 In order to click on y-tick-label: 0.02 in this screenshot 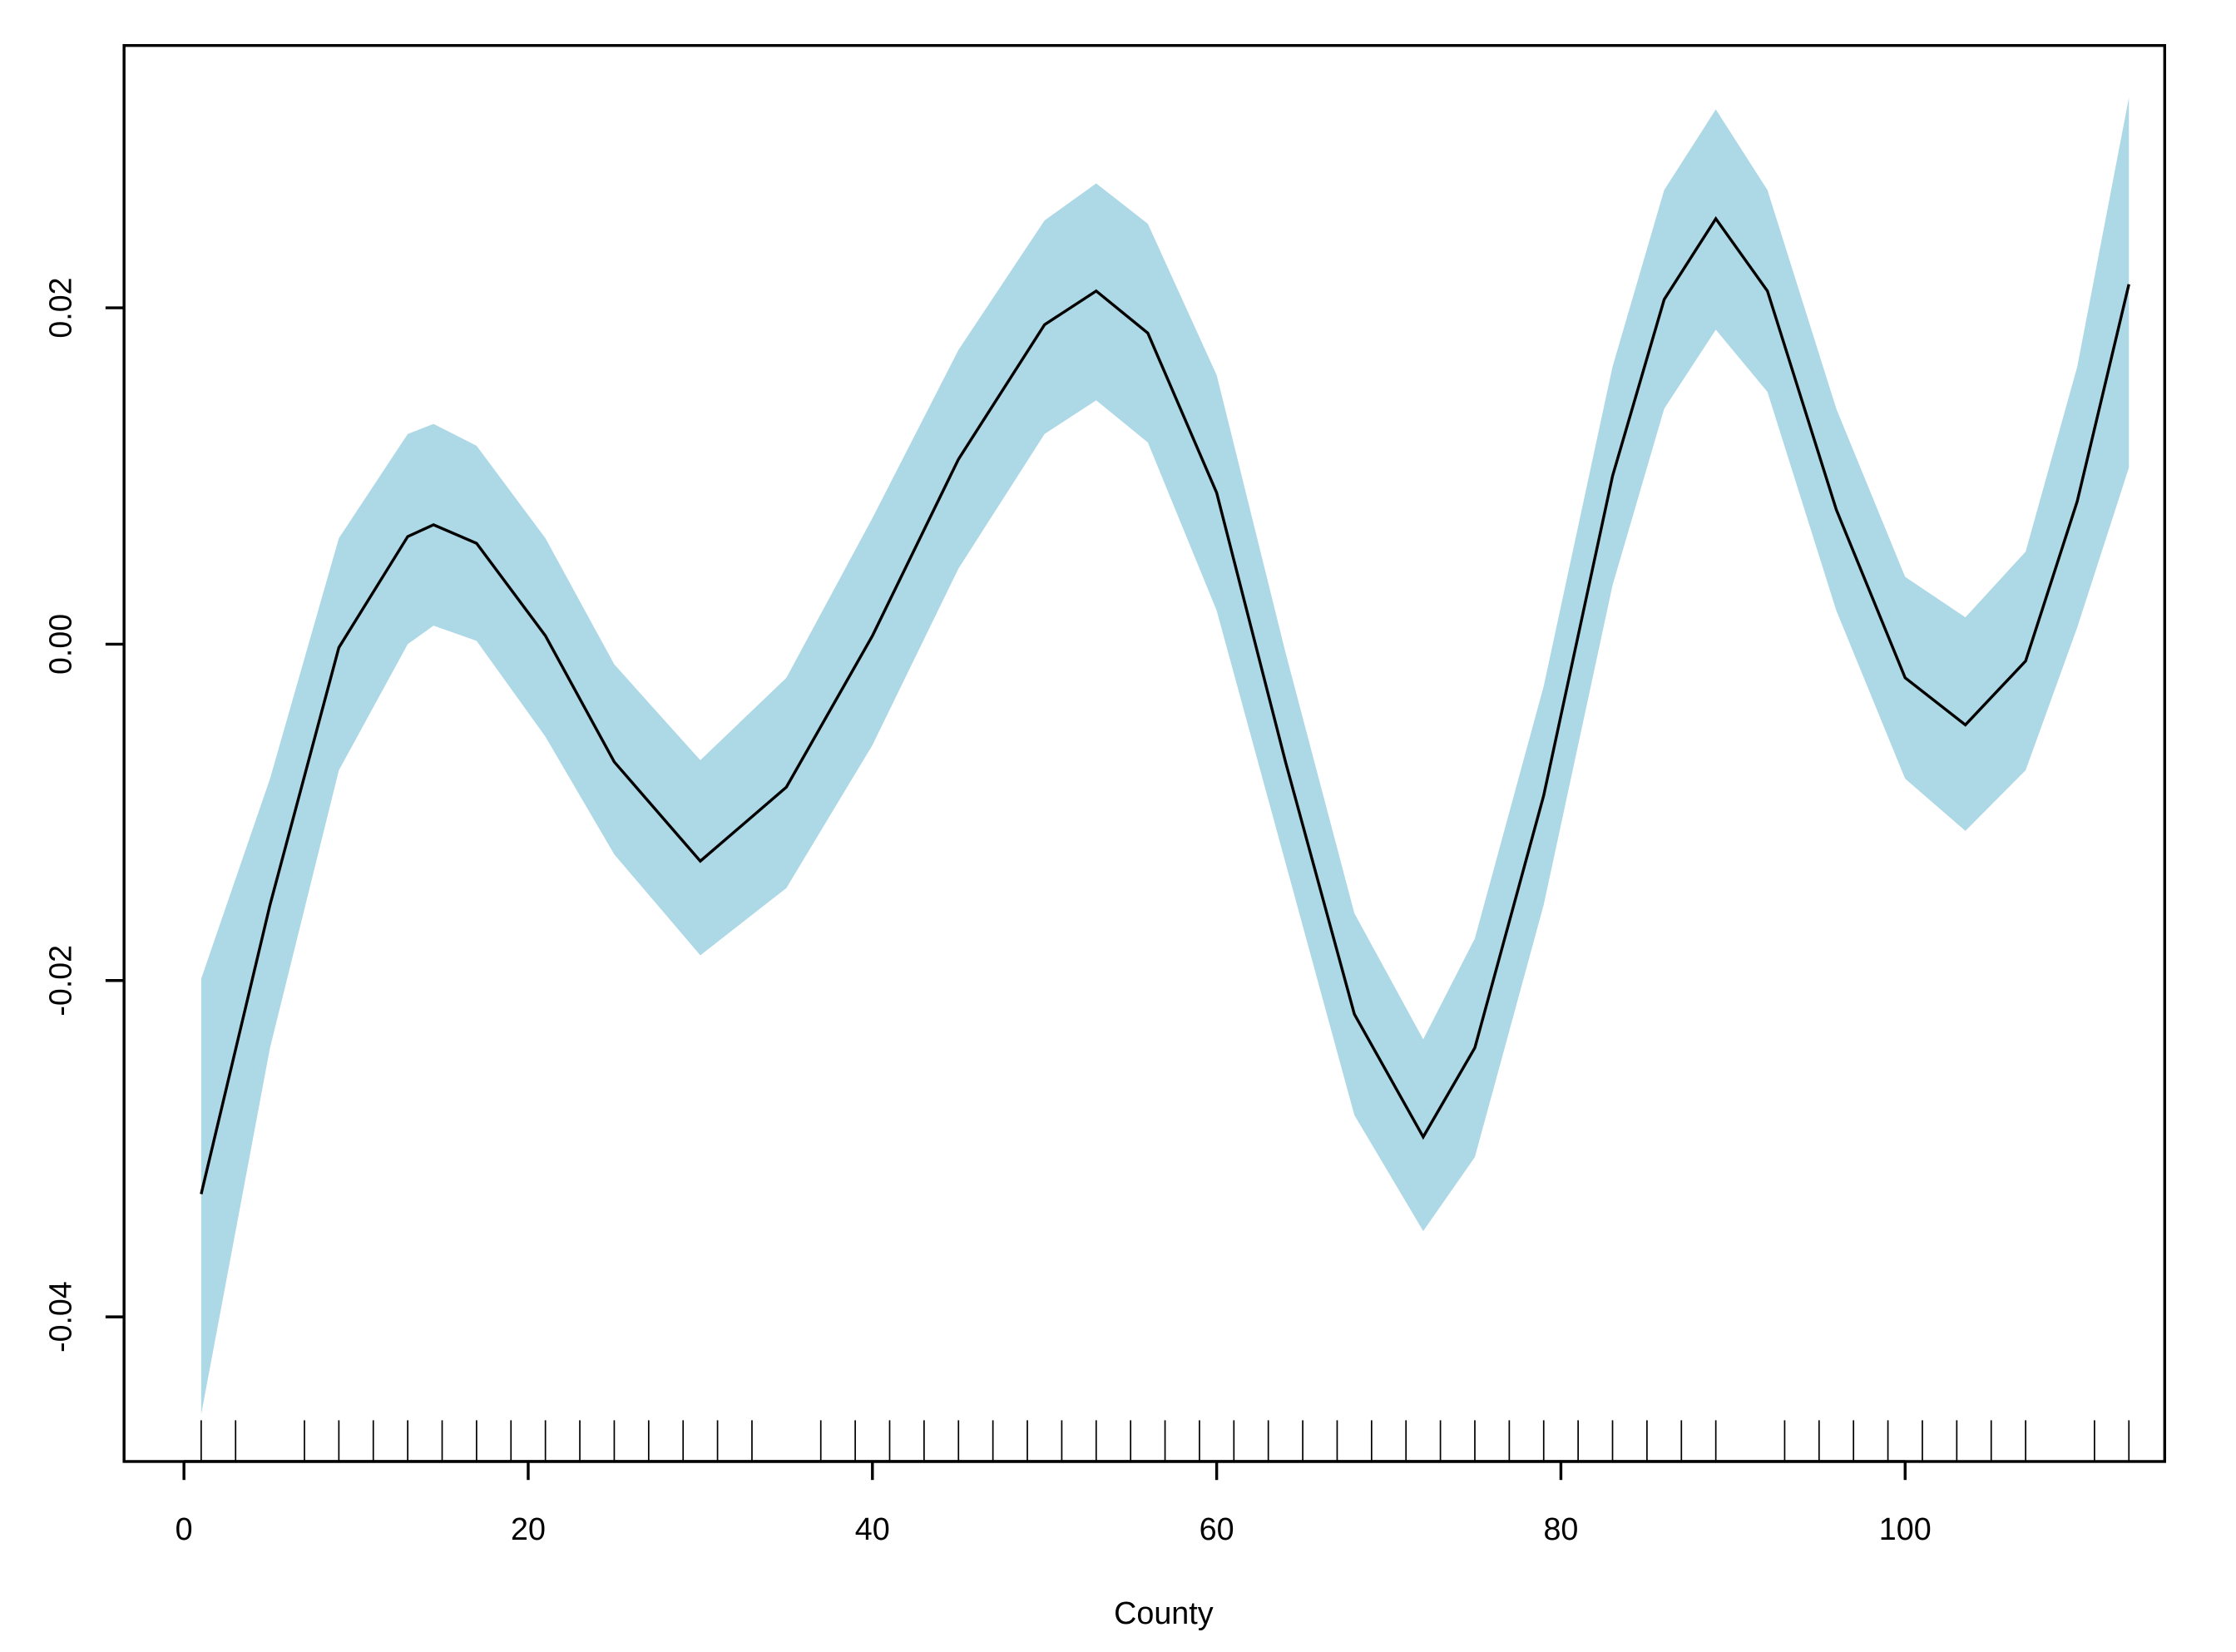, I will do `click(61, 308)`.